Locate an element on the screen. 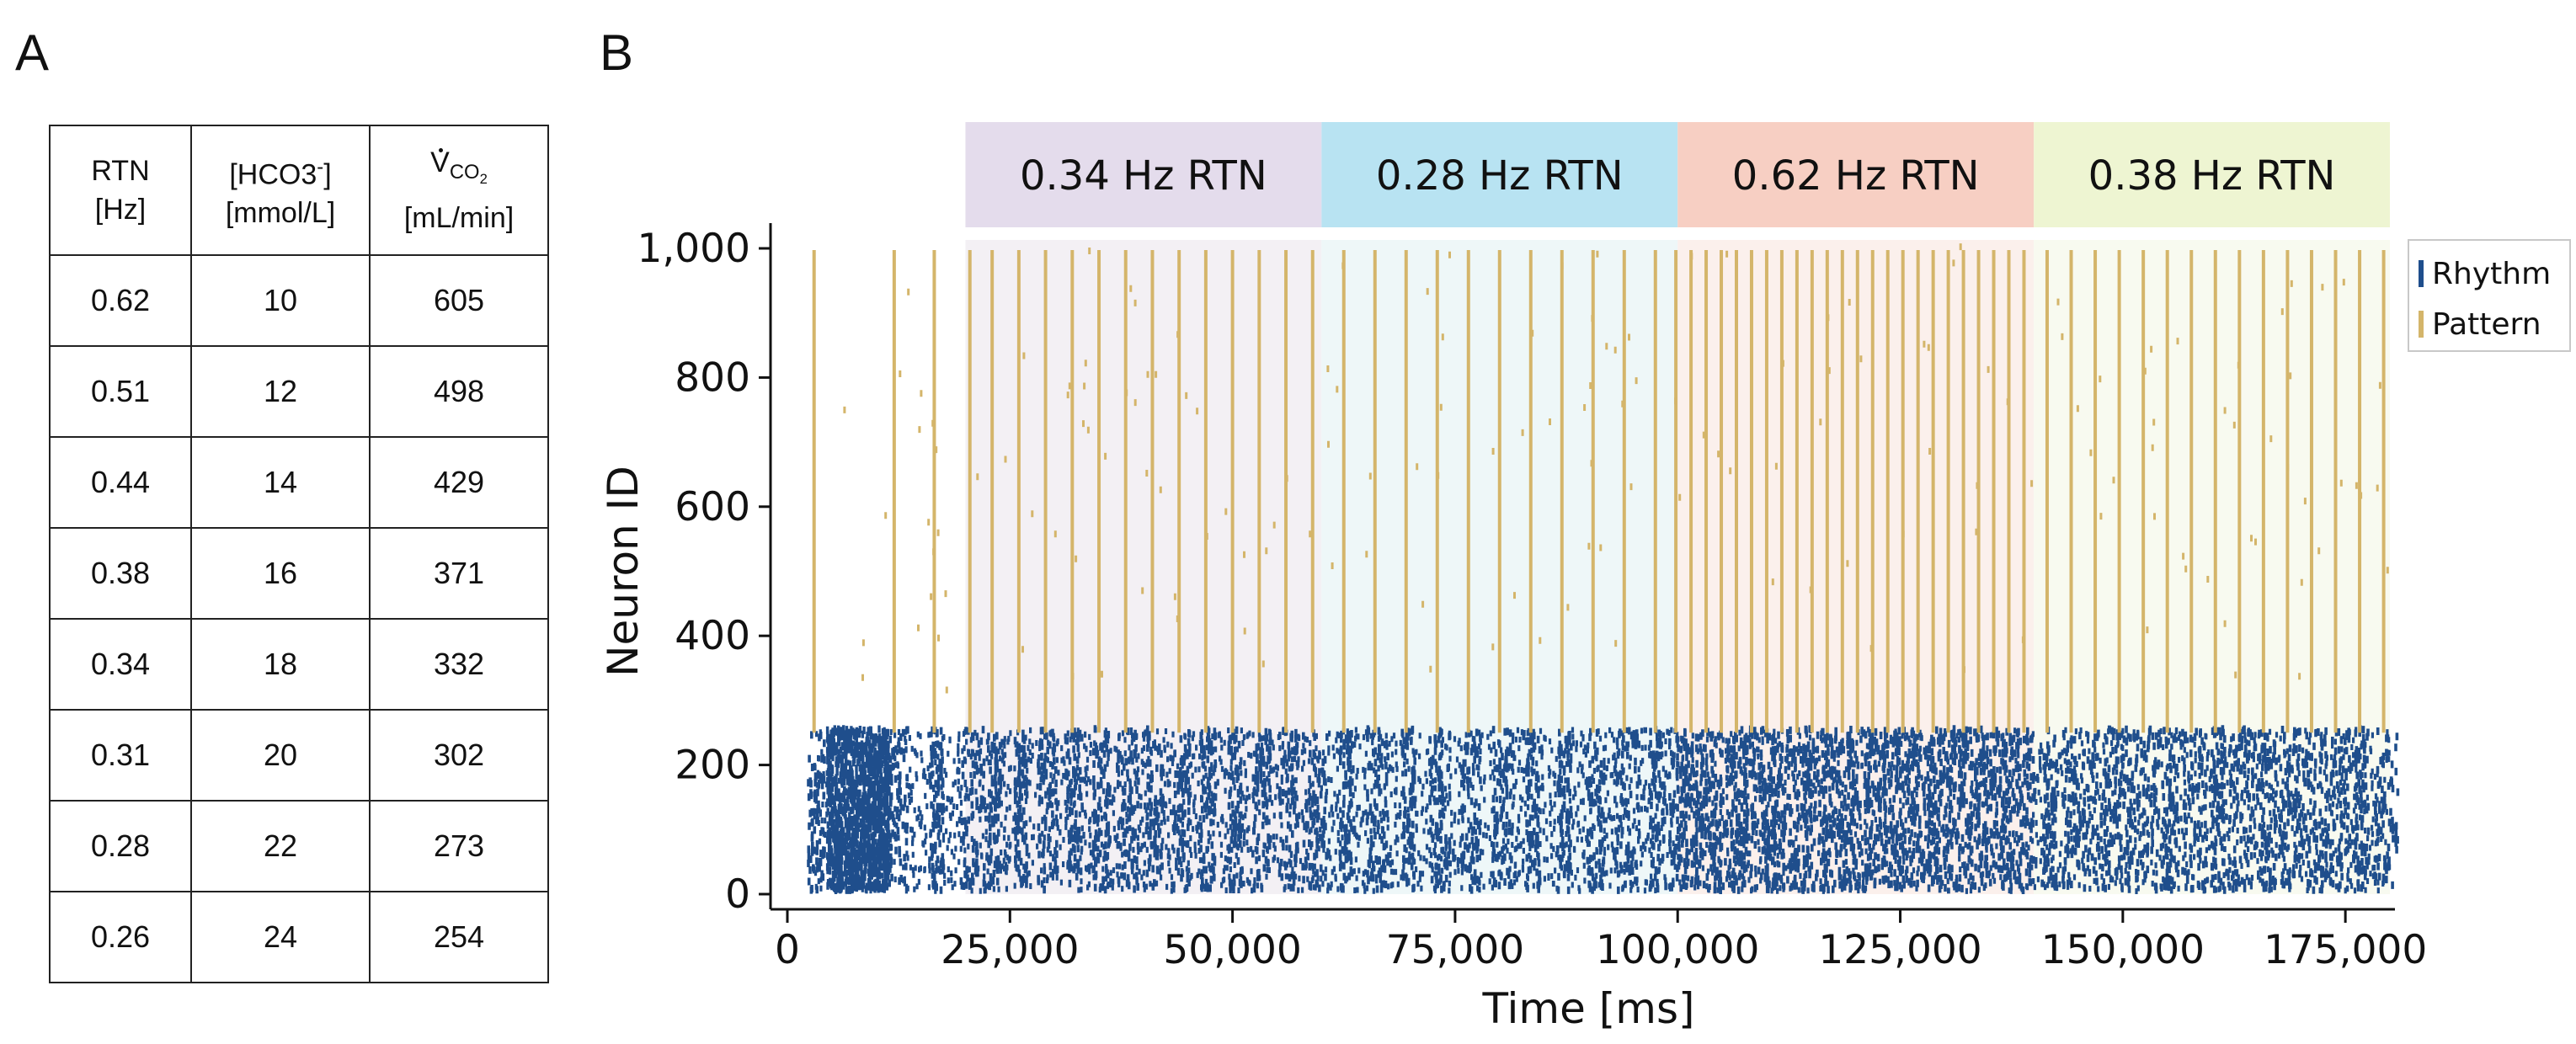 This screenshot has height=1044, width=2576. cell-vco2: 371 is located at coordinates (459, 573).